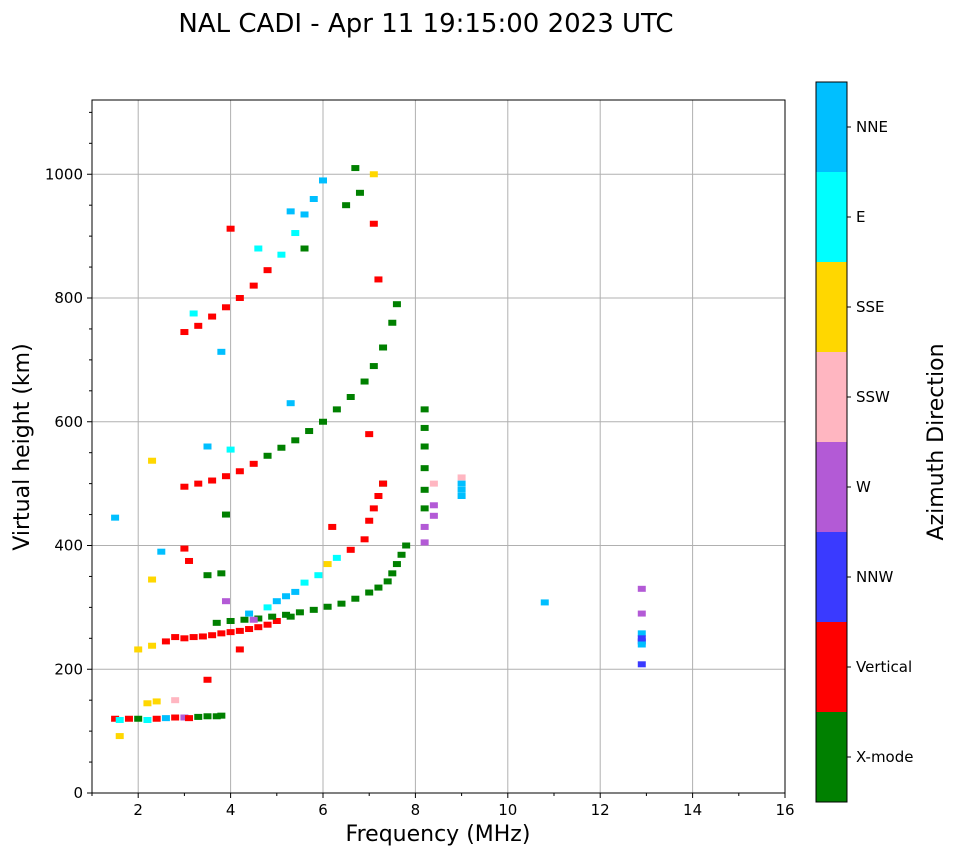 The image size is (958, 861). What do you see at coordinates (64, 174) in the screenshot?
I see `y-tick-label: 1000` at bounding box center [64, 174].